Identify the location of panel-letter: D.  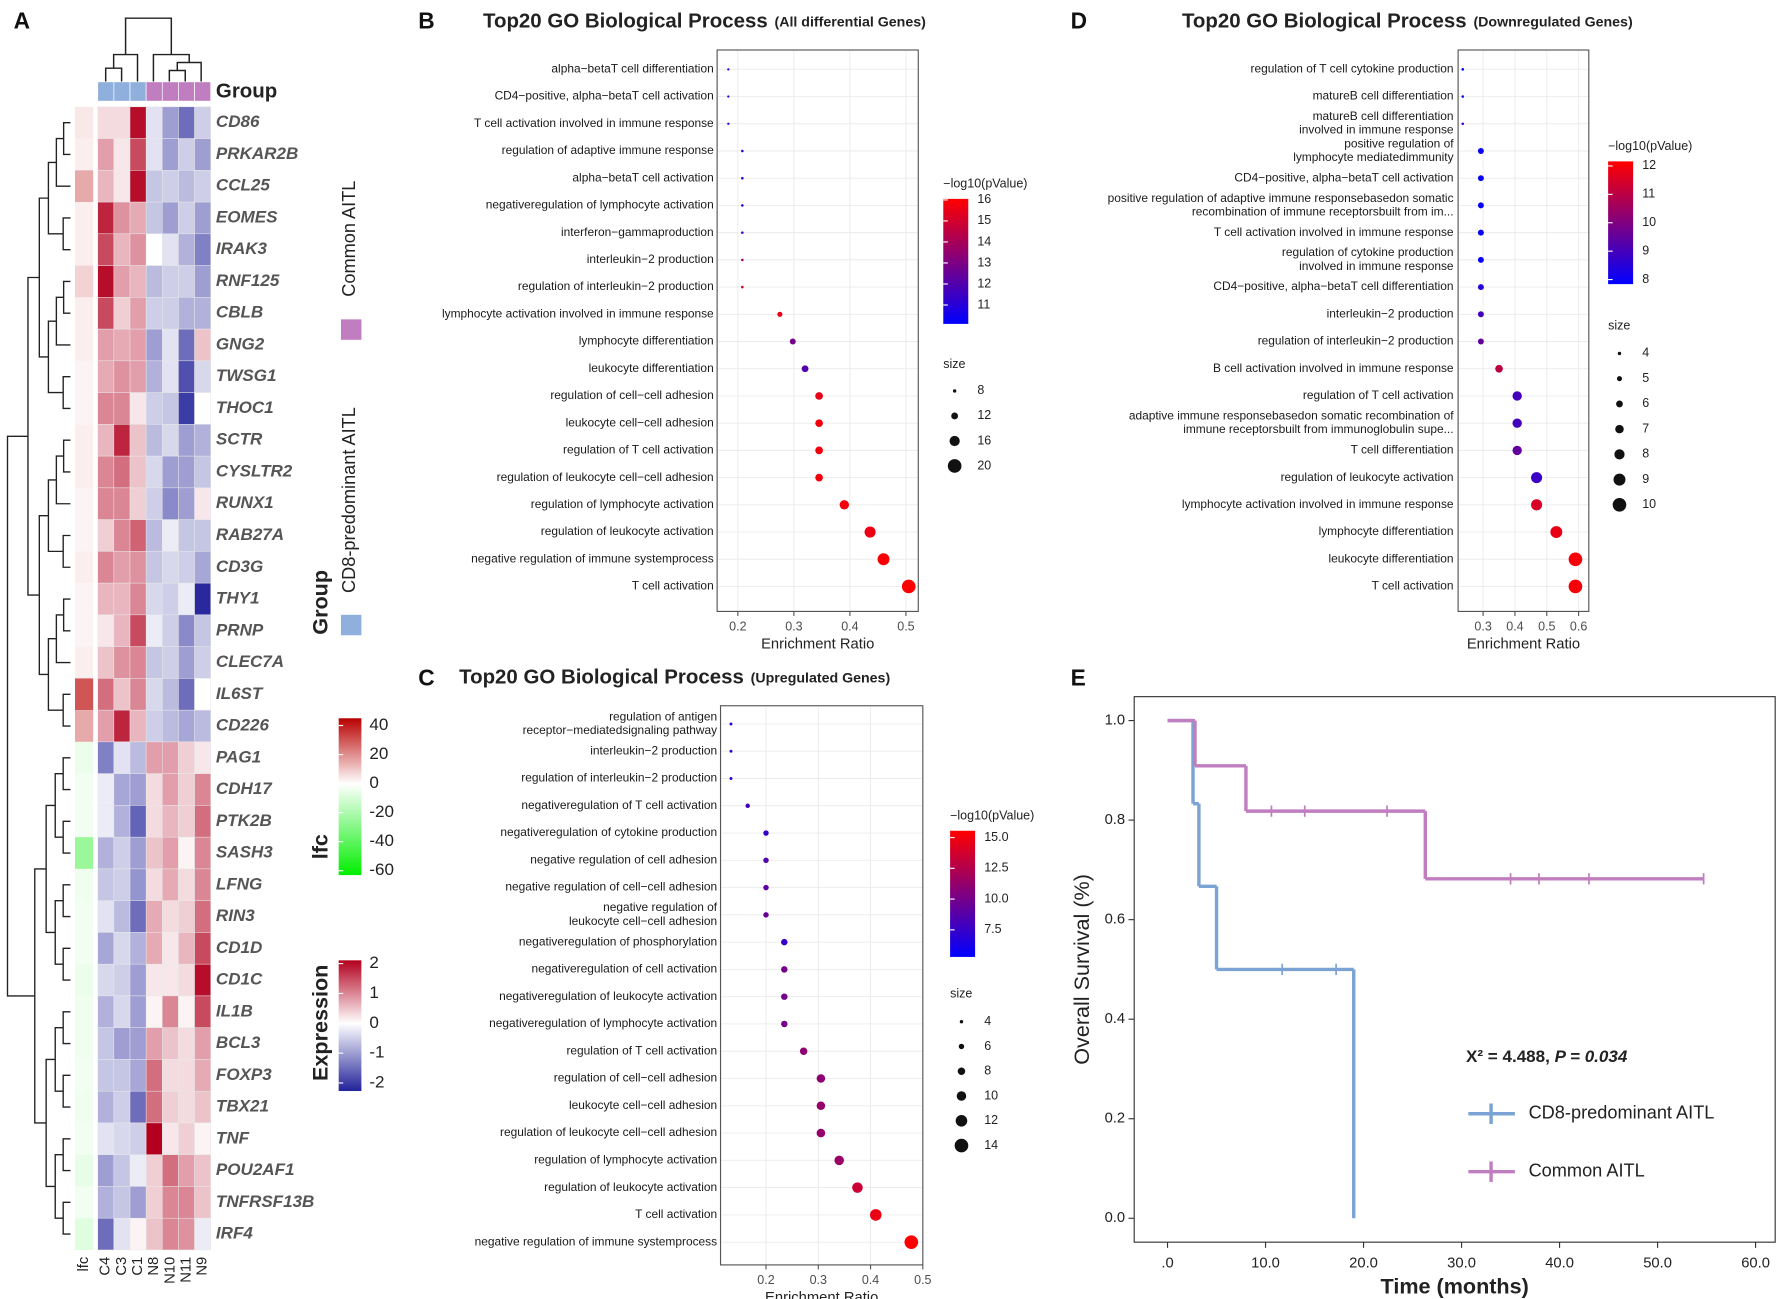
(1079, 21).